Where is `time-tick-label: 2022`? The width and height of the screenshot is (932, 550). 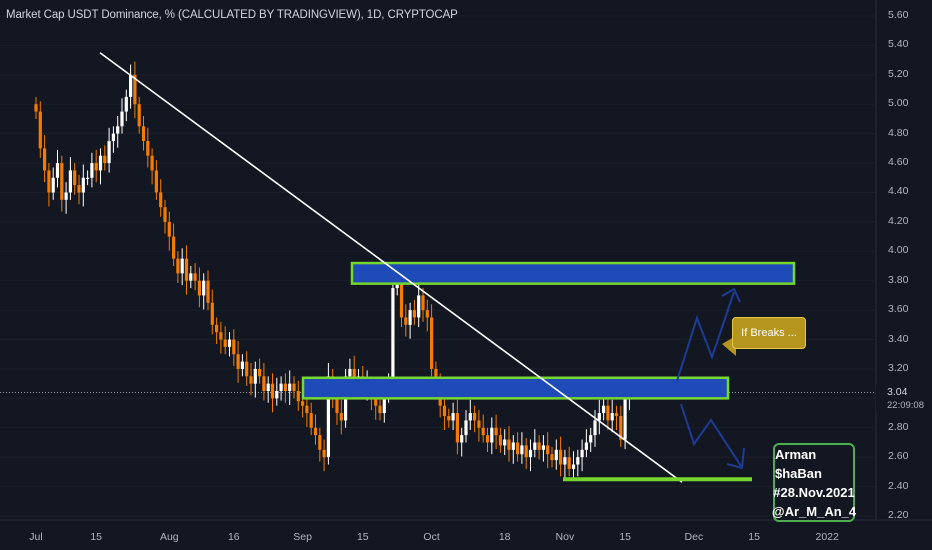 time-tick-label: 2022 is located at coordinates (827, 537).